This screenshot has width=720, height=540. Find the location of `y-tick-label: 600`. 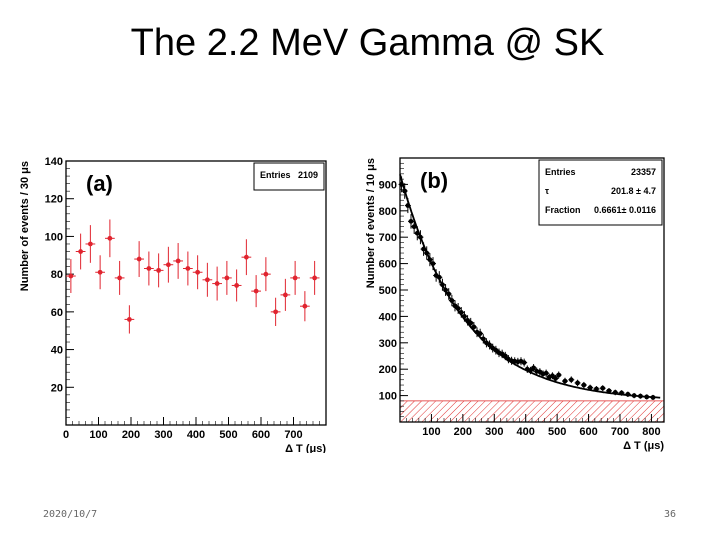

y-tick-label: 600 is located at coordinates (388, 265).